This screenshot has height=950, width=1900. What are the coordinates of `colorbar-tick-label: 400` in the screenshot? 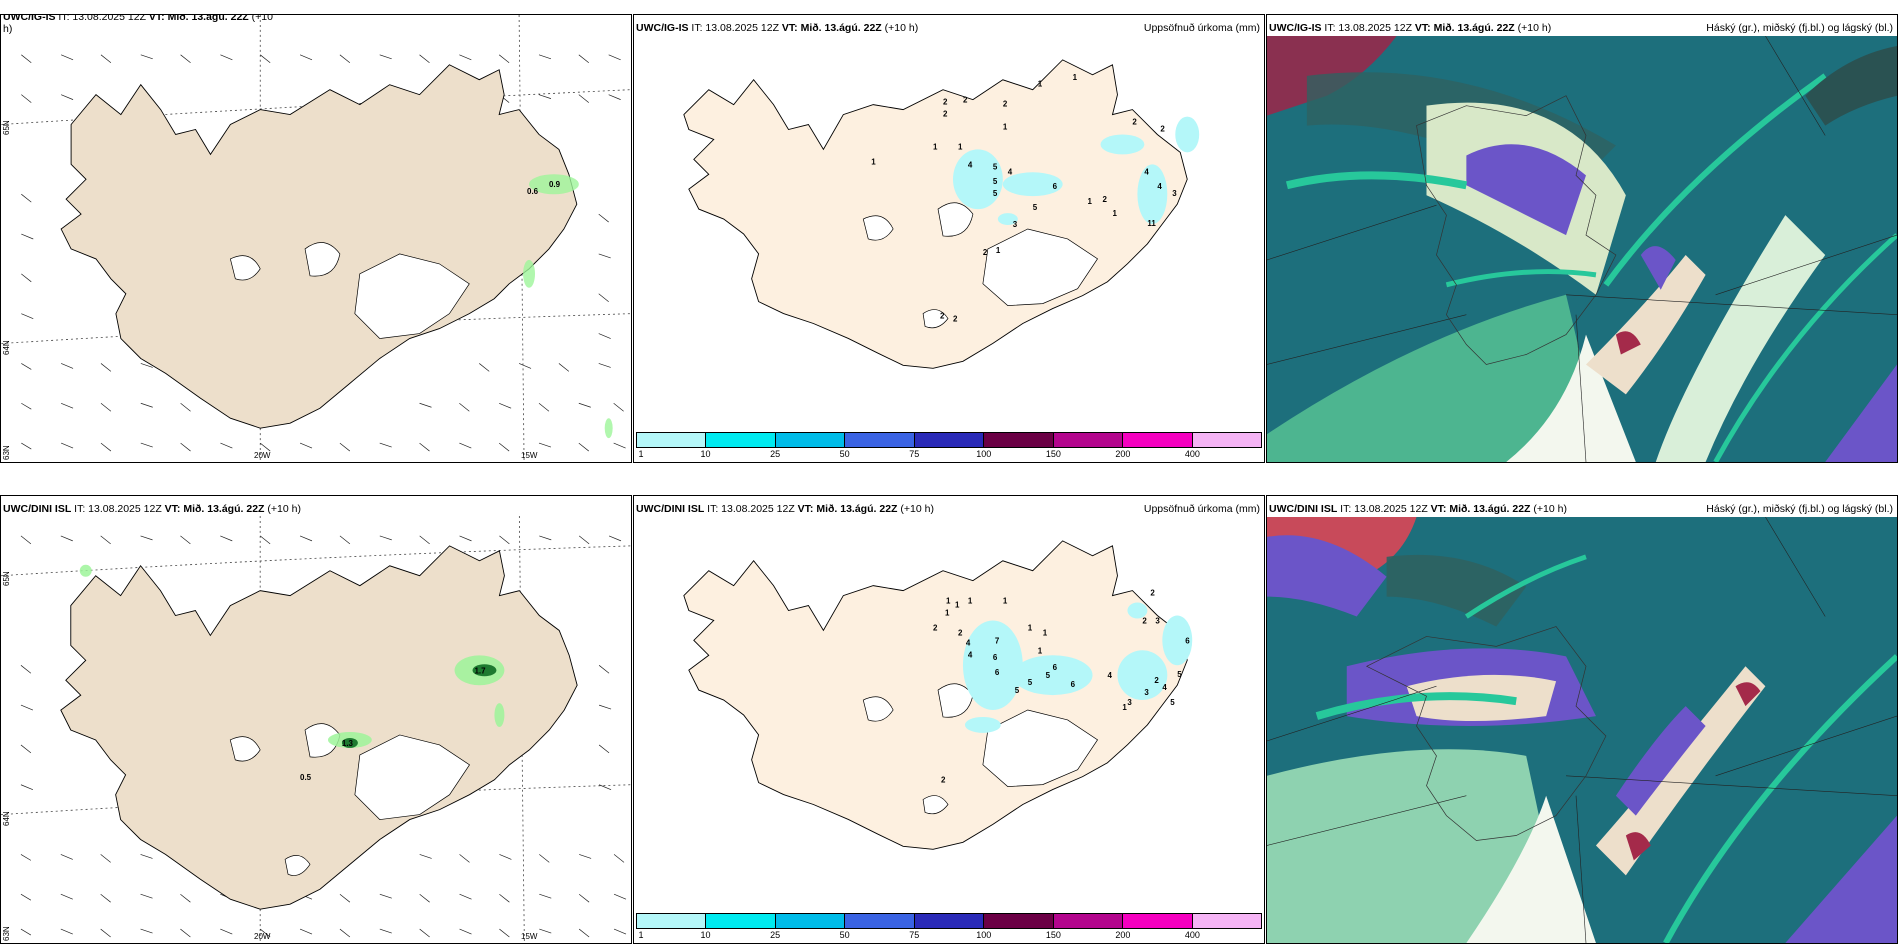 It's located at (1192, 454).